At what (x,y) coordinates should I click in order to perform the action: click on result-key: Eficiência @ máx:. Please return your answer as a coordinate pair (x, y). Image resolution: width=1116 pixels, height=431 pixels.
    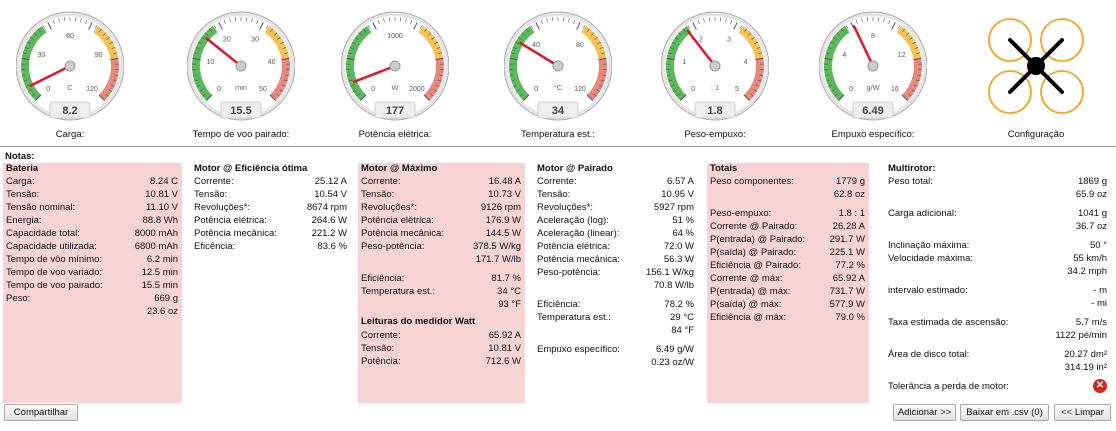
    Looking at the image, I should click on (748, 317).